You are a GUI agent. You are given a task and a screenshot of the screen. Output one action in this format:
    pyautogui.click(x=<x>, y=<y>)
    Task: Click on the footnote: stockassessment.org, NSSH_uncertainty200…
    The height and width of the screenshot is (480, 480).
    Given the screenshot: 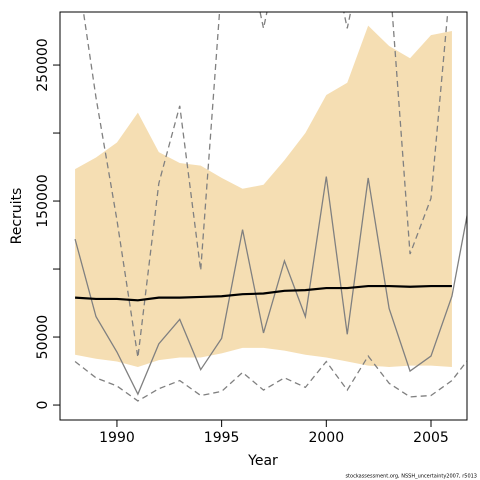 What is the action you would take?
    pyautogui.click(x=411, y=477)
    